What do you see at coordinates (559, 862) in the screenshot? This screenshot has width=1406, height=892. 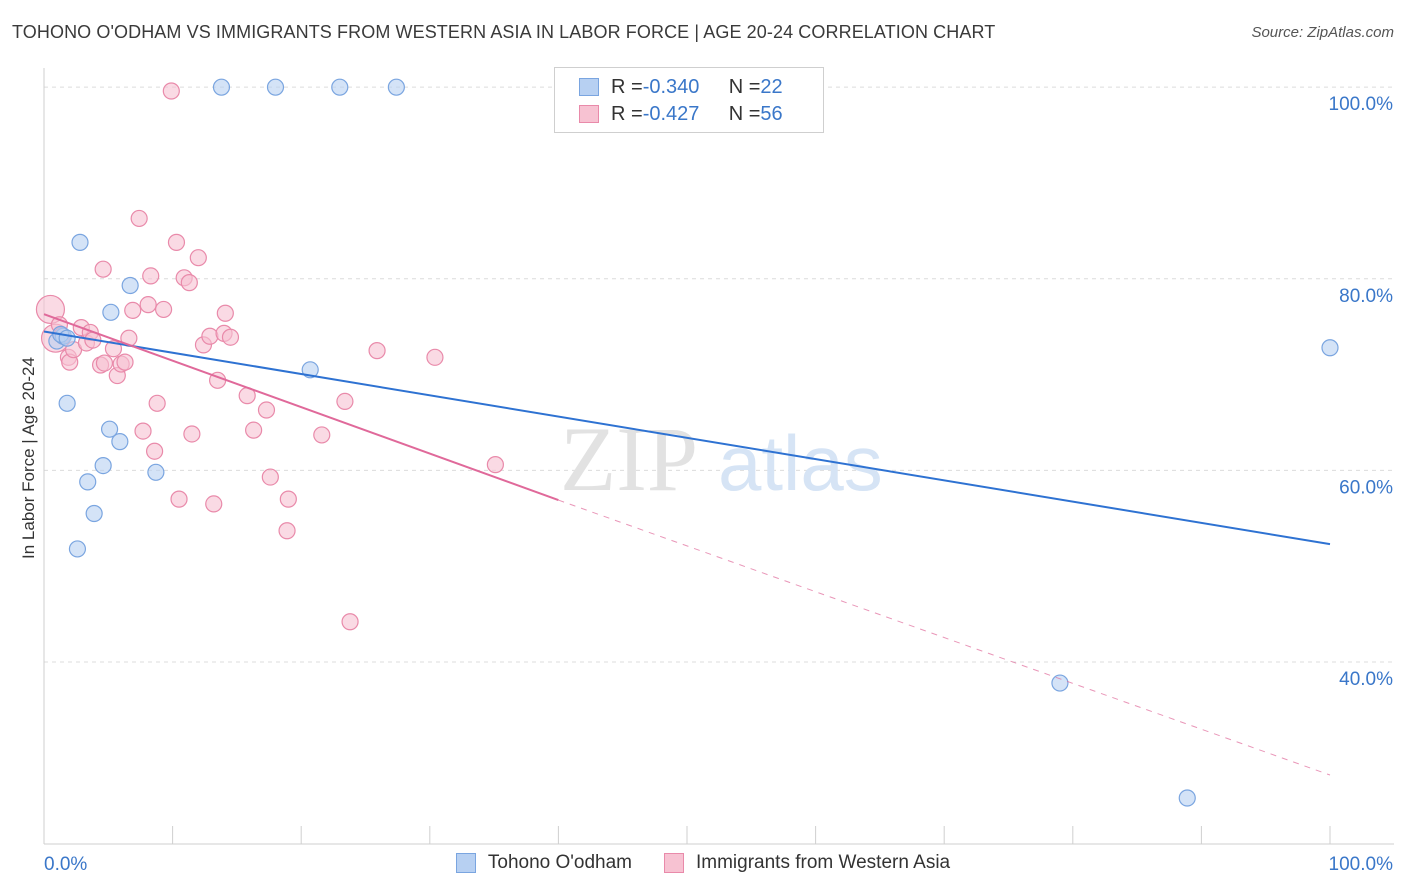 I see `legend-label: Tohono O'odham` at bounding box center [559, 862].